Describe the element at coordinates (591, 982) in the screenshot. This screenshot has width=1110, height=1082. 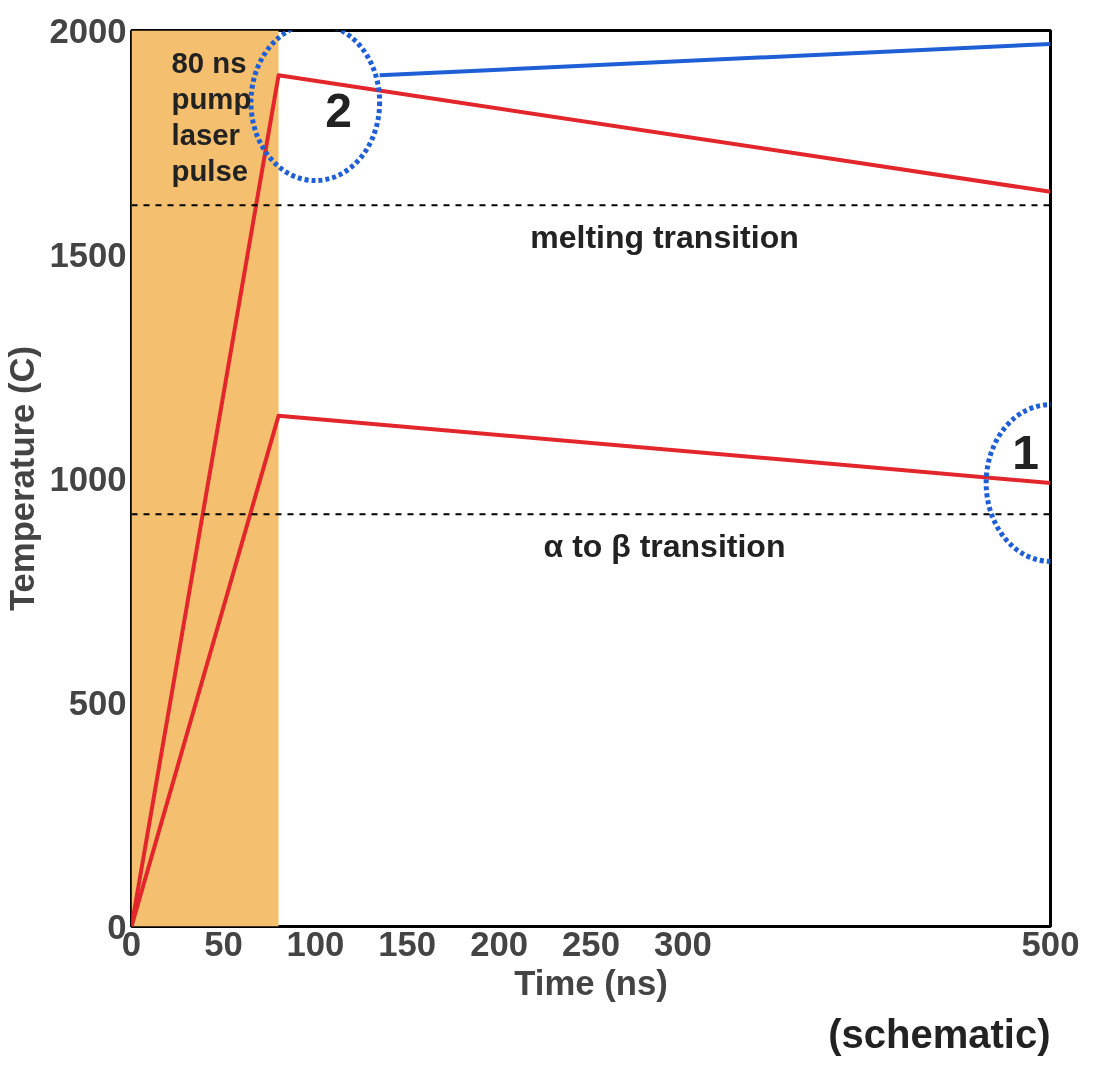
I see `x-axis-title: Time (ns)` at that location.